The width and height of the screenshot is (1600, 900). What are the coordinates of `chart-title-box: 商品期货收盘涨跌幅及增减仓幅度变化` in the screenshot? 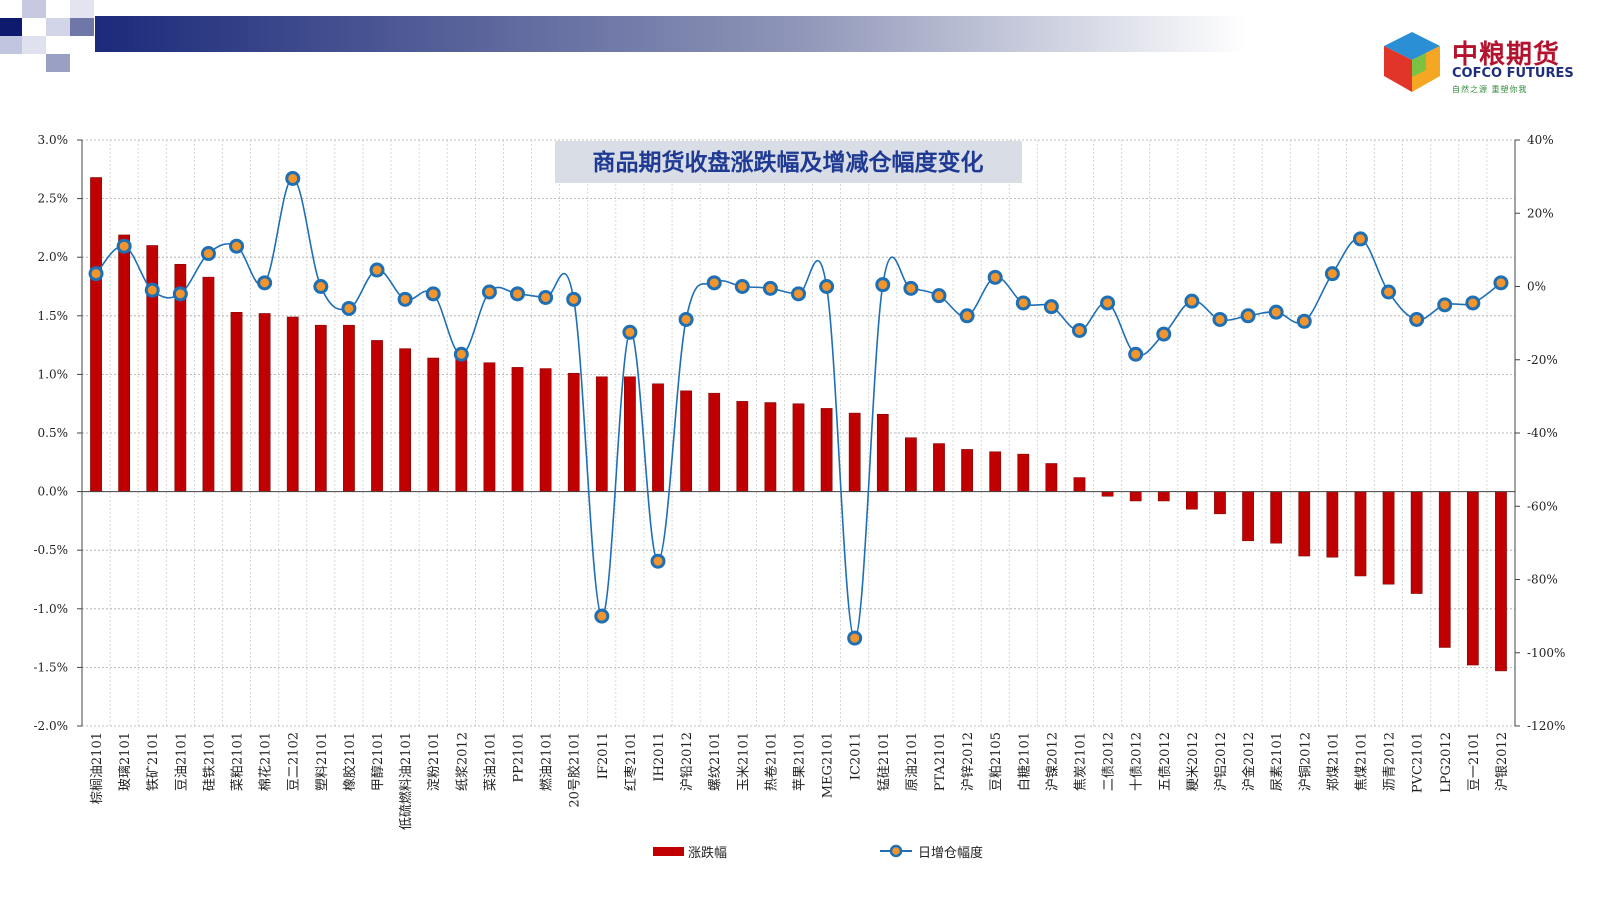 It's located at (788, 162).